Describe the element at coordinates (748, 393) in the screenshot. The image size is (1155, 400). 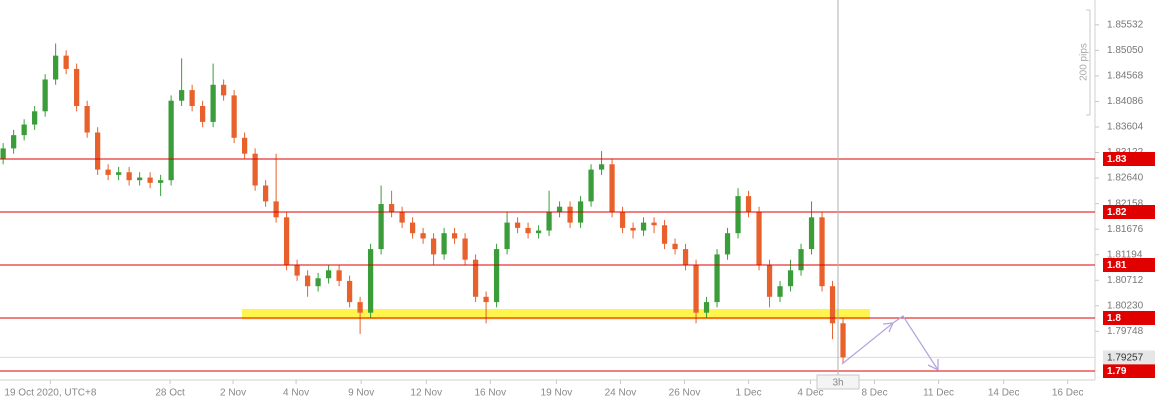
I see `x-tick-label: 1 Dec` at that location.